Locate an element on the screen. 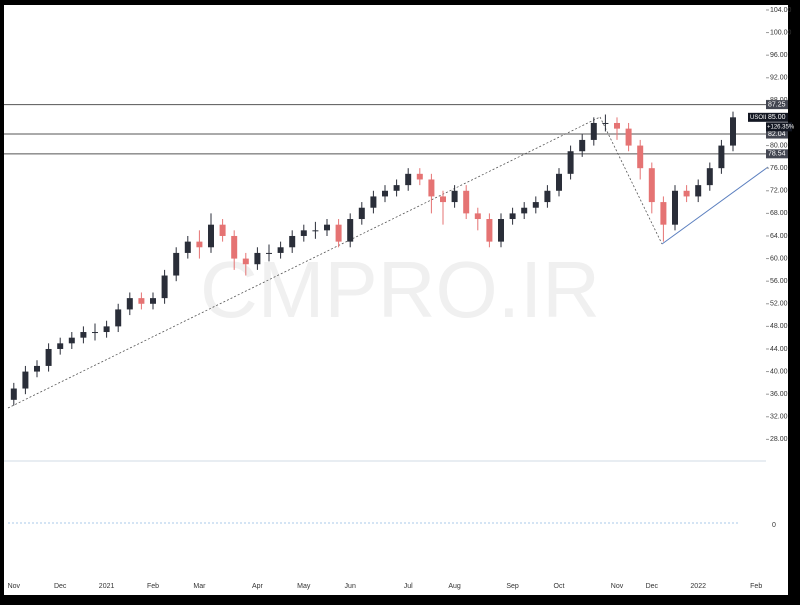 This screenshot has width=800, height=605. y-tick-label: 44.00 is located at coordinates (779, 349).